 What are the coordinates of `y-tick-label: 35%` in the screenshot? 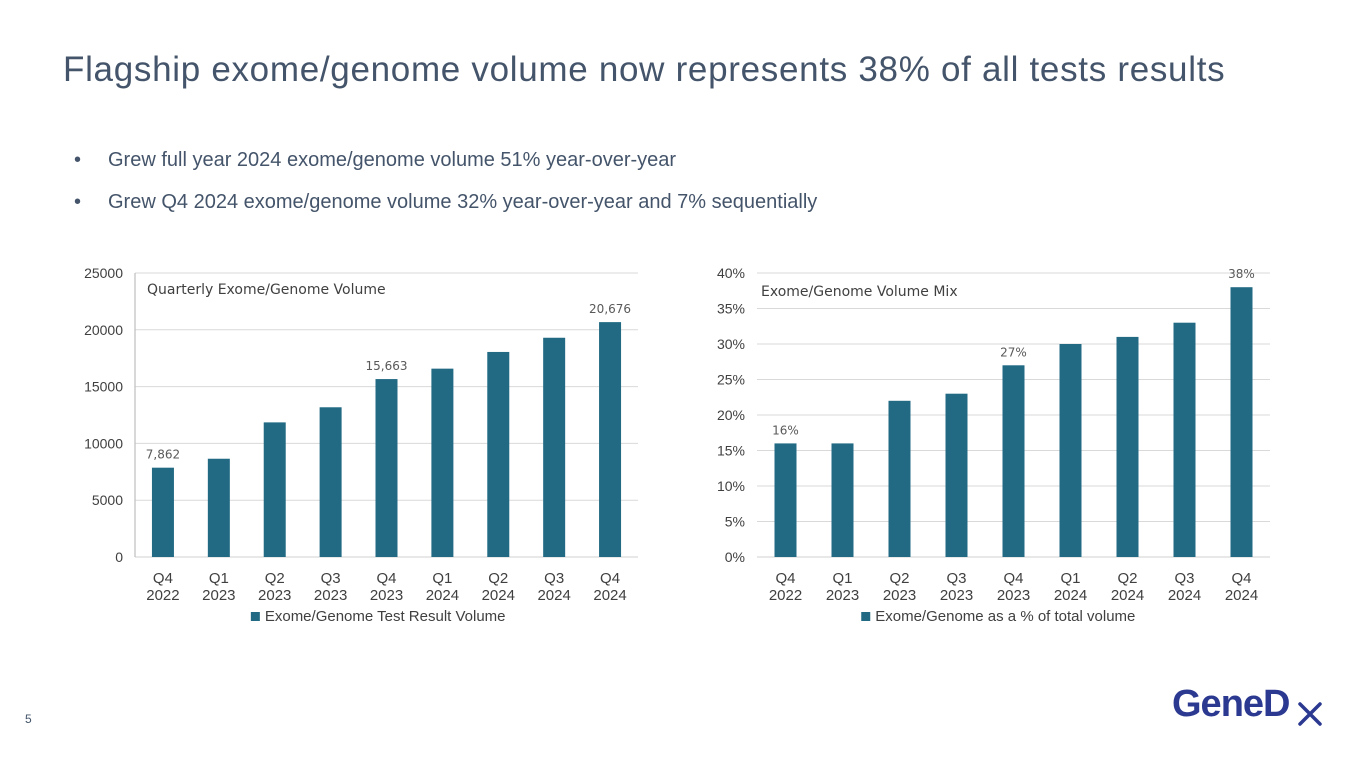 It's located at (731, 309).